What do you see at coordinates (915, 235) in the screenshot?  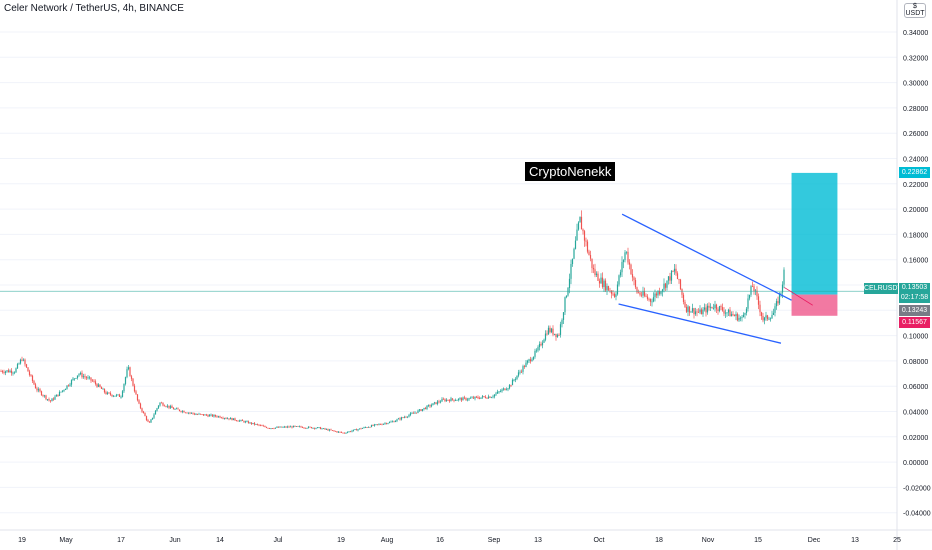 I see `y-tick-label: 0.18000` at bounding box center [915, 235].